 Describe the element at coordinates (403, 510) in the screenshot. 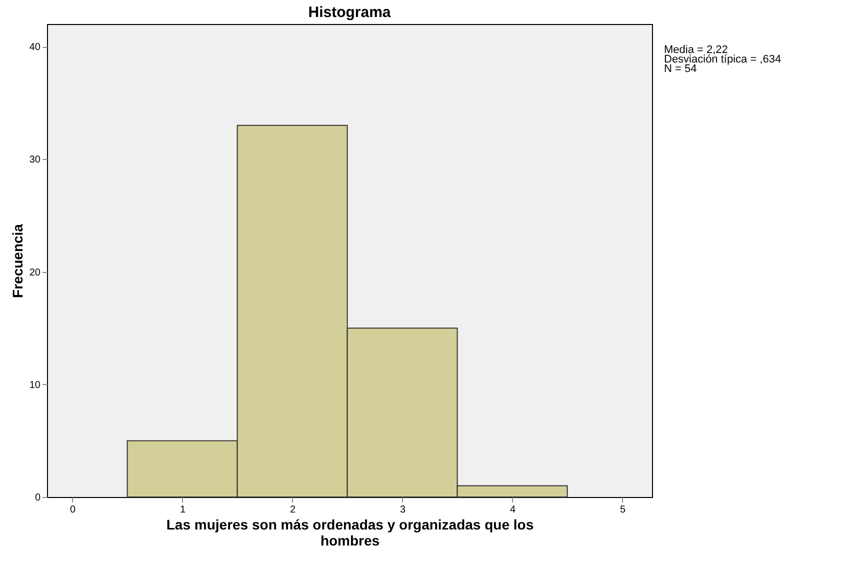

I see `x-tick-label: 3` at that location.